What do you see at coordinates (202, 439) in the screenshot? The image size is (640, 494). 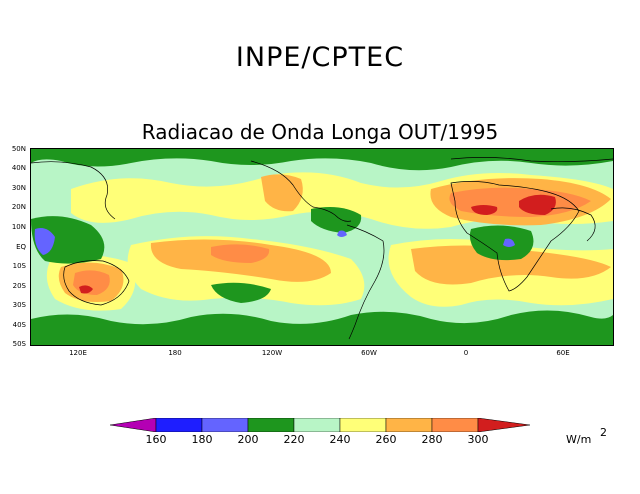 I see `colorbar-label-180: 180` at bounding box center [202, 439].